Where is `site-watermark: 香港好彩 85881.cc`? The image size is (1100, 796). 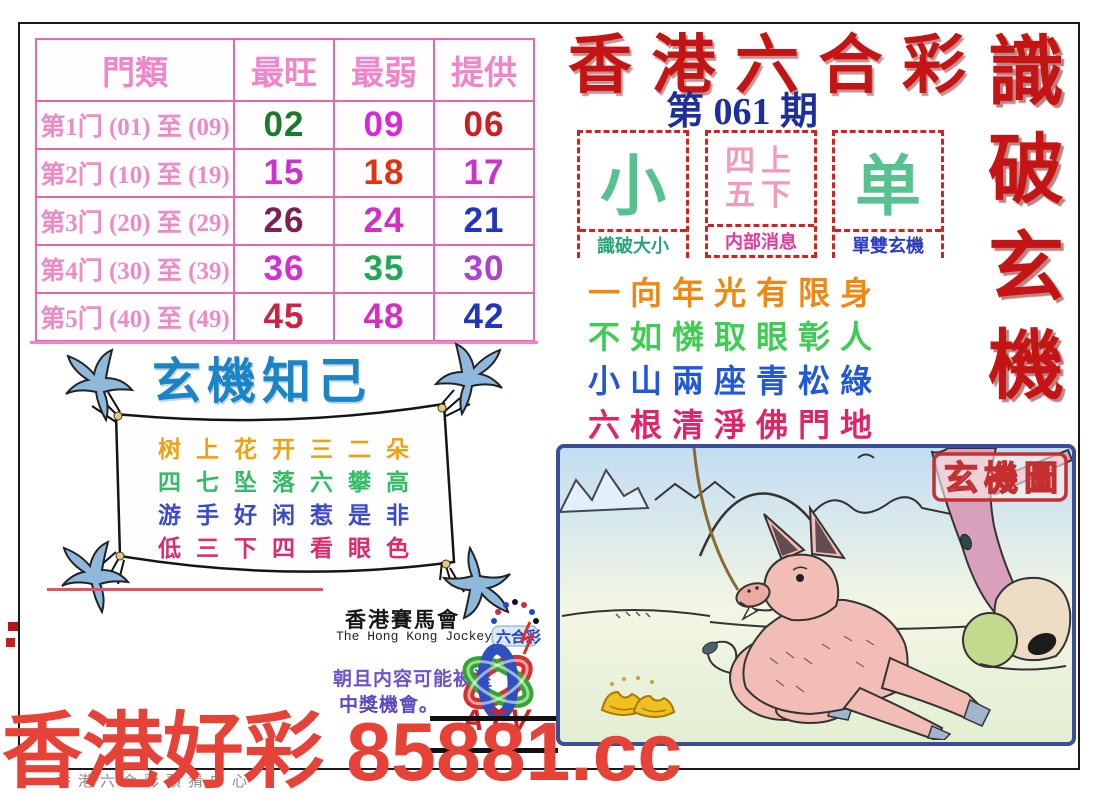 site-watermark: 香港好彩 85881.cc is located at coordinates (342, 750).